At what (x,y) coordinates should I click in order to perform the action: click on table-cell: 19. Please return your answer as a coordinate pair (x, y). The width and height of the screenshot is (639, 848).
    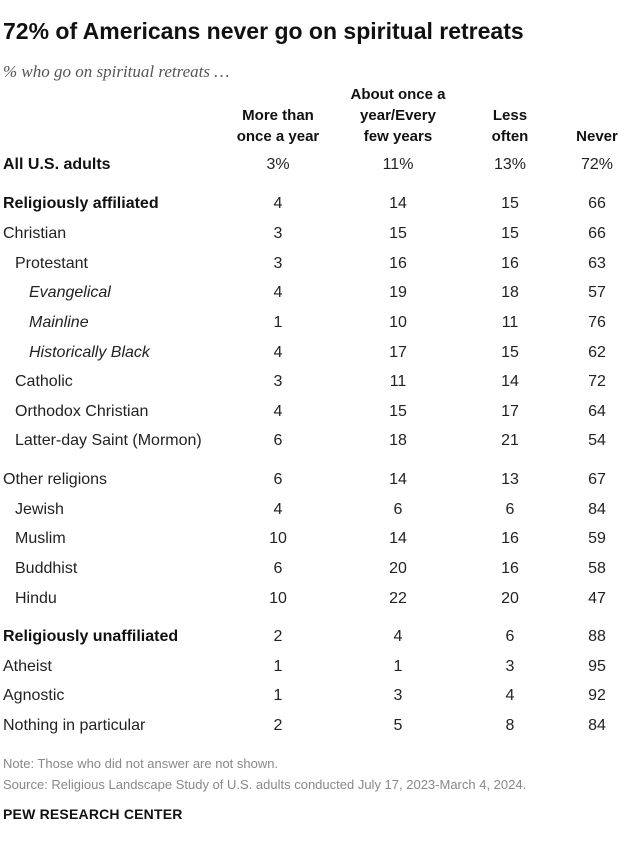
    Looking at the image, I should click on (398, 292).